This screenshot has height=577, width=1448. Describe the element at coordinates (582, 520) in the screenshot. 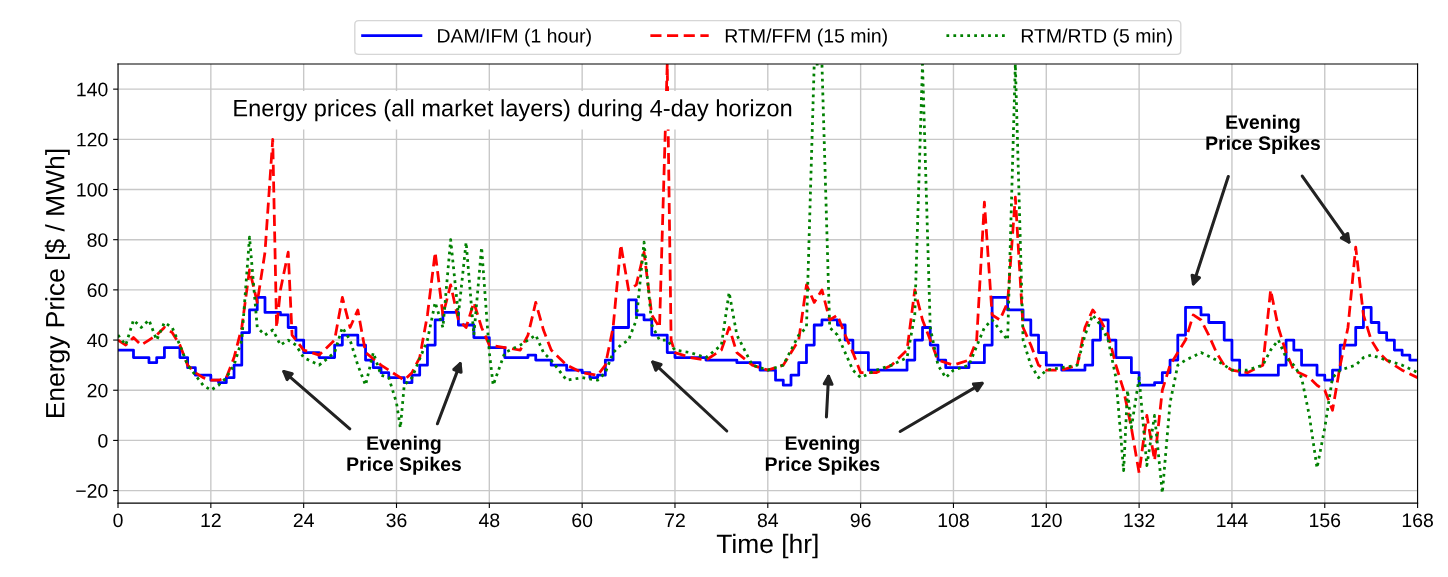

I see `x-tick-label: 60` at that location.